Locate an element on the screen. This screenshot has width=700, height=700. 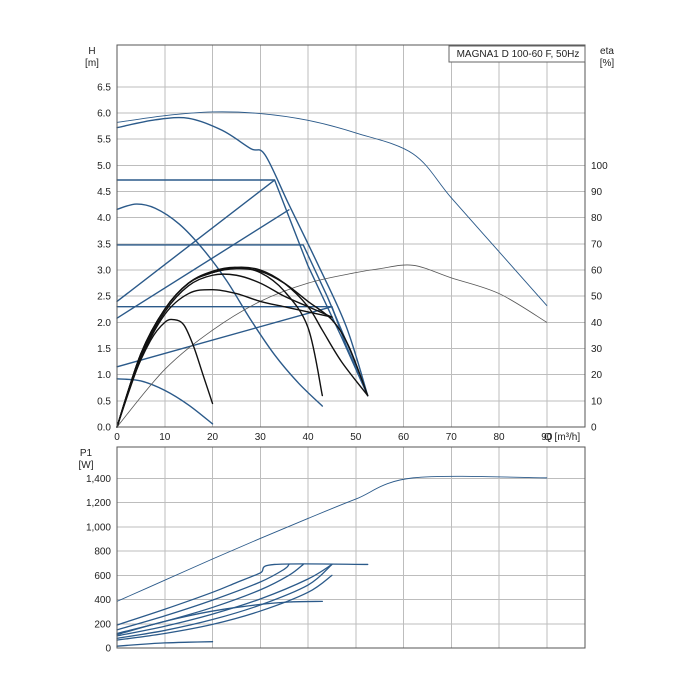
curve-p1-max-single is located at coordinates (242, 594).